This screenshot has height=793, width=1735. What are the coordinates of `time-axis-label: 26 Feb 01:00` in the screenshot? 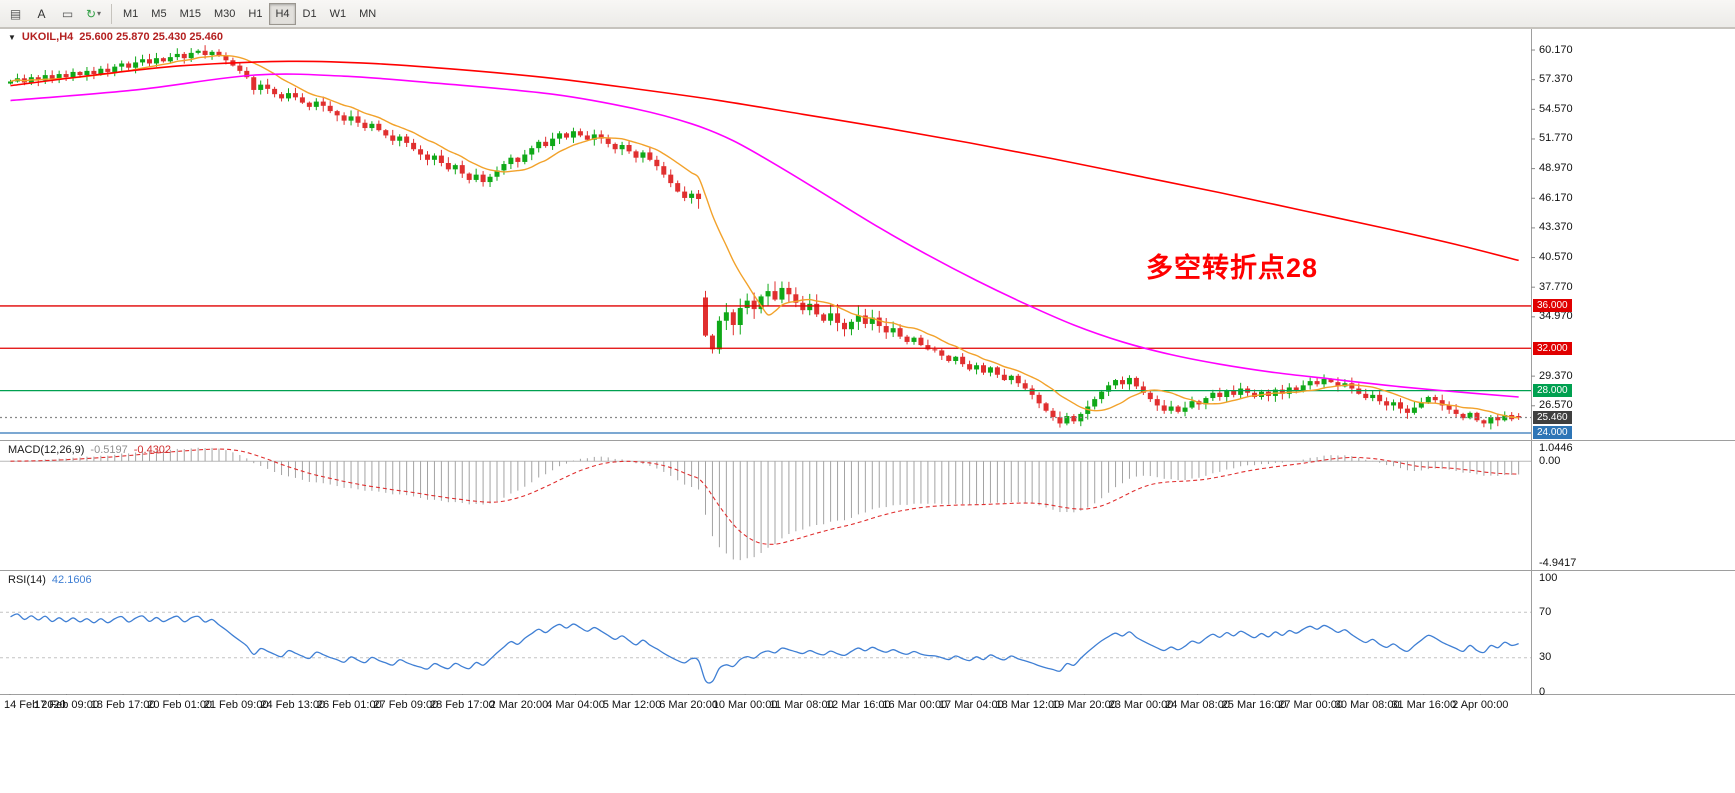 It's located at (349, 705).